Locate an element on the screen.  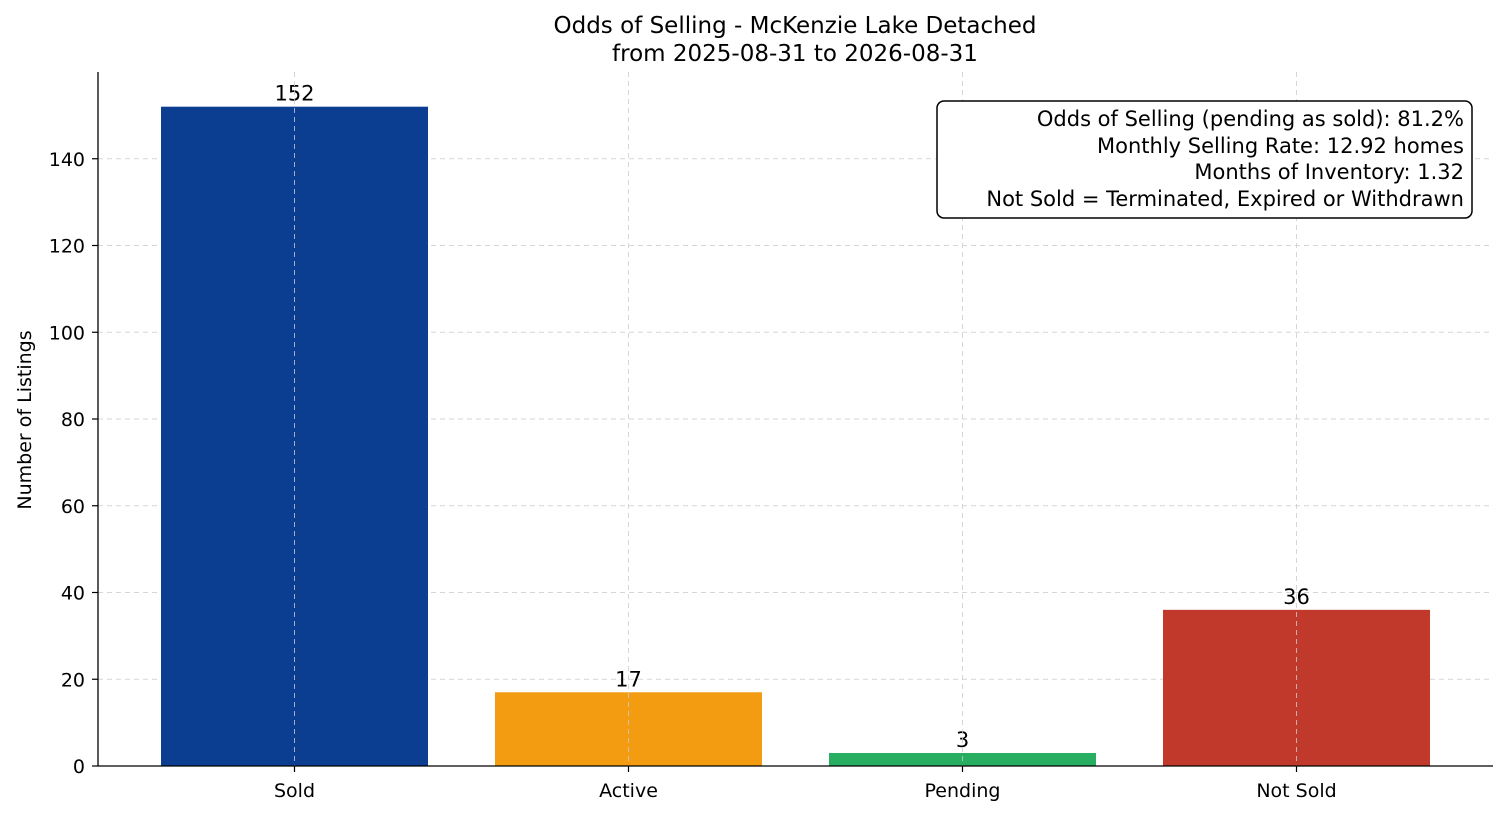
x-tick-label-3: Not Sold is located at coordinates (1296, 791).